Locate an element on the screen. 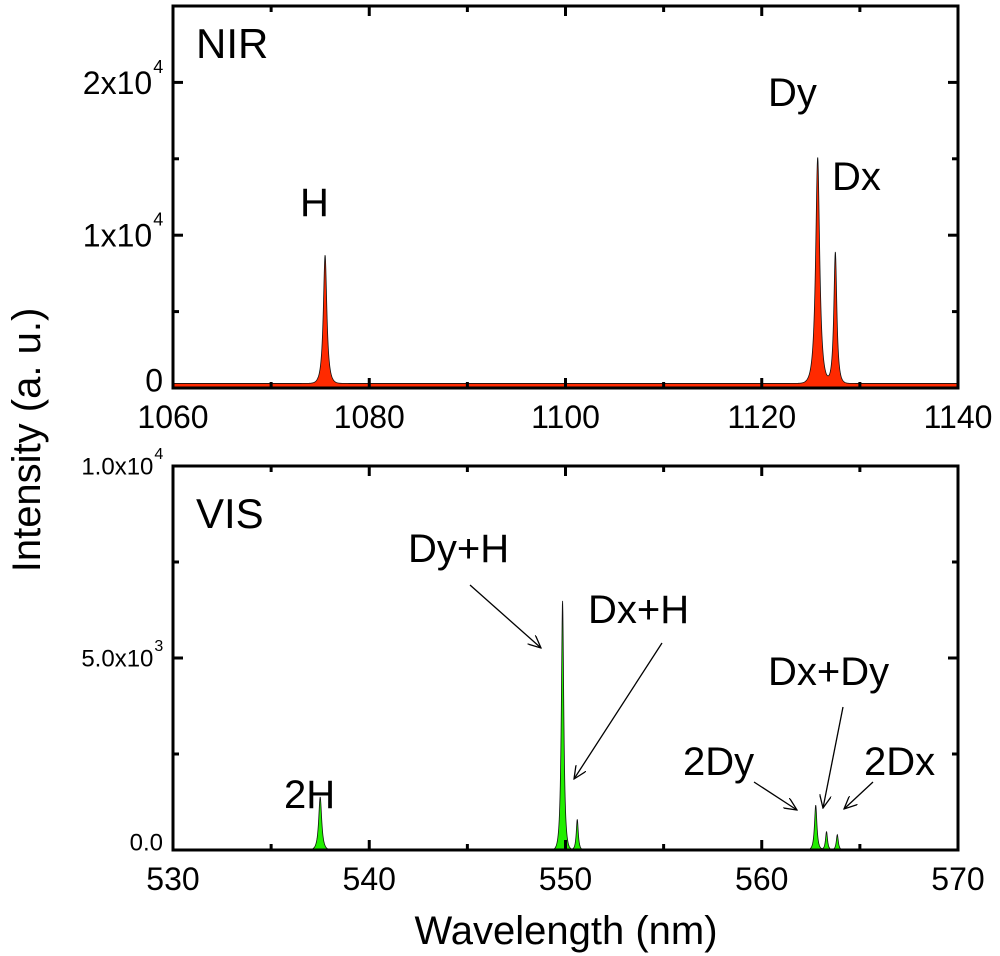 The width and height of the screenshot is (1000, 956). vis-y-tick-label: 5.0x10 is located at coordinates (117, 659).